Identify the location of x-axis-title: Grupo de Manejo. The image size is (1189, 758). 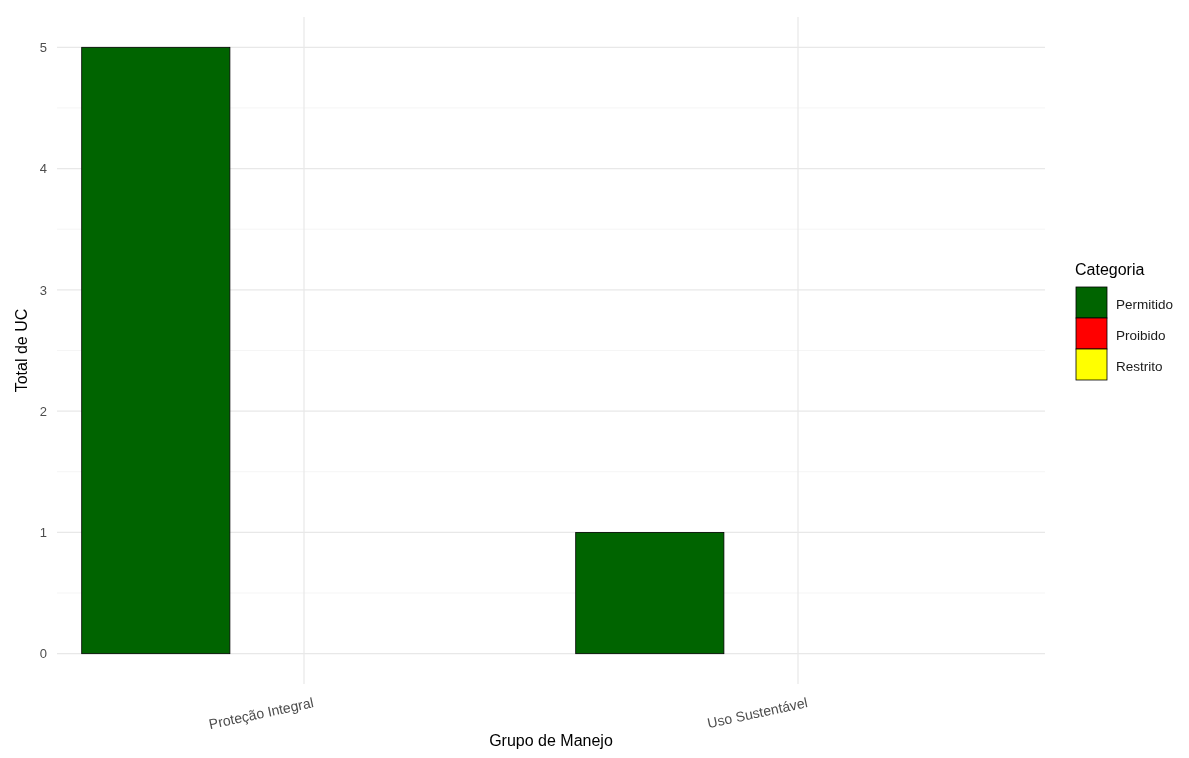
(551, 740).